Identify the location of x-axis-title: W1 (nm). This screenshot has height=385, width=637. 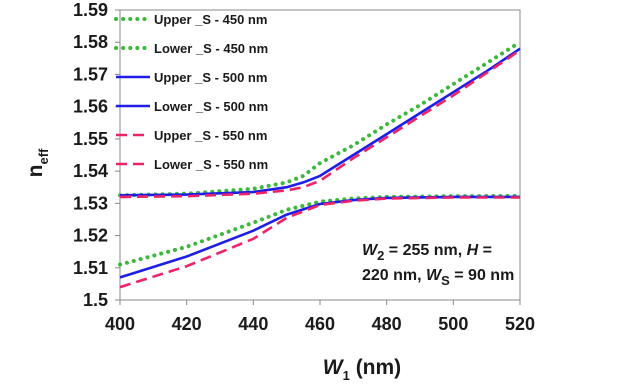
(362, 369).